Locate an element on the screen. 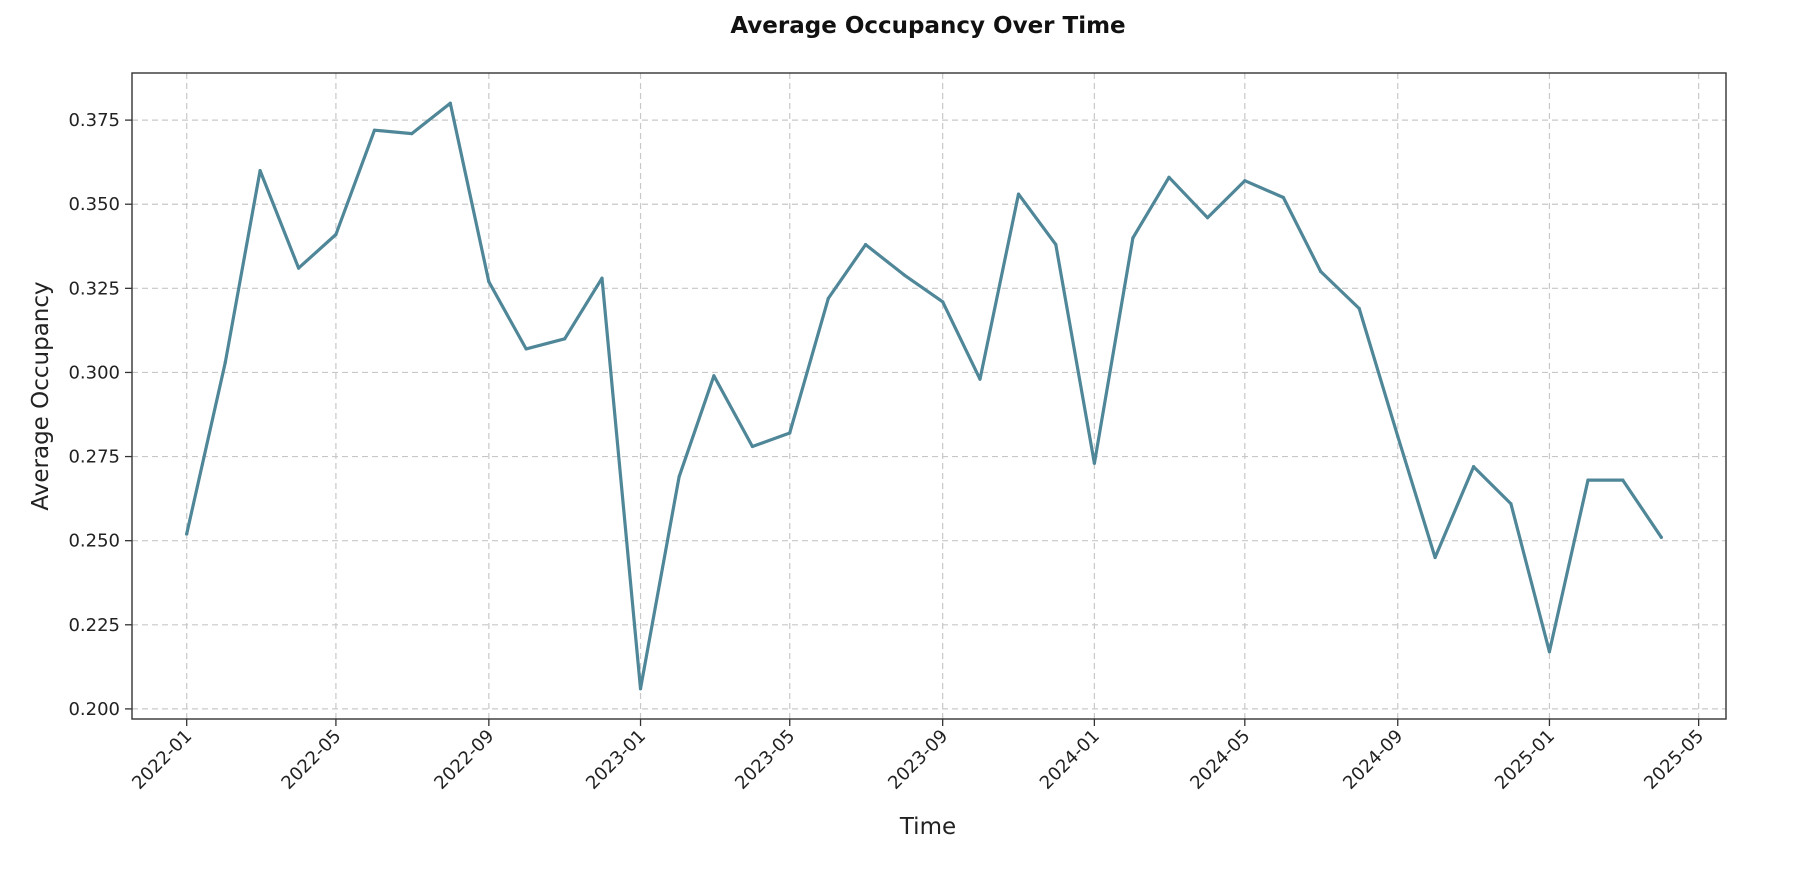  x-tick-label: 2023-01 is located at coordinates (616, 760).